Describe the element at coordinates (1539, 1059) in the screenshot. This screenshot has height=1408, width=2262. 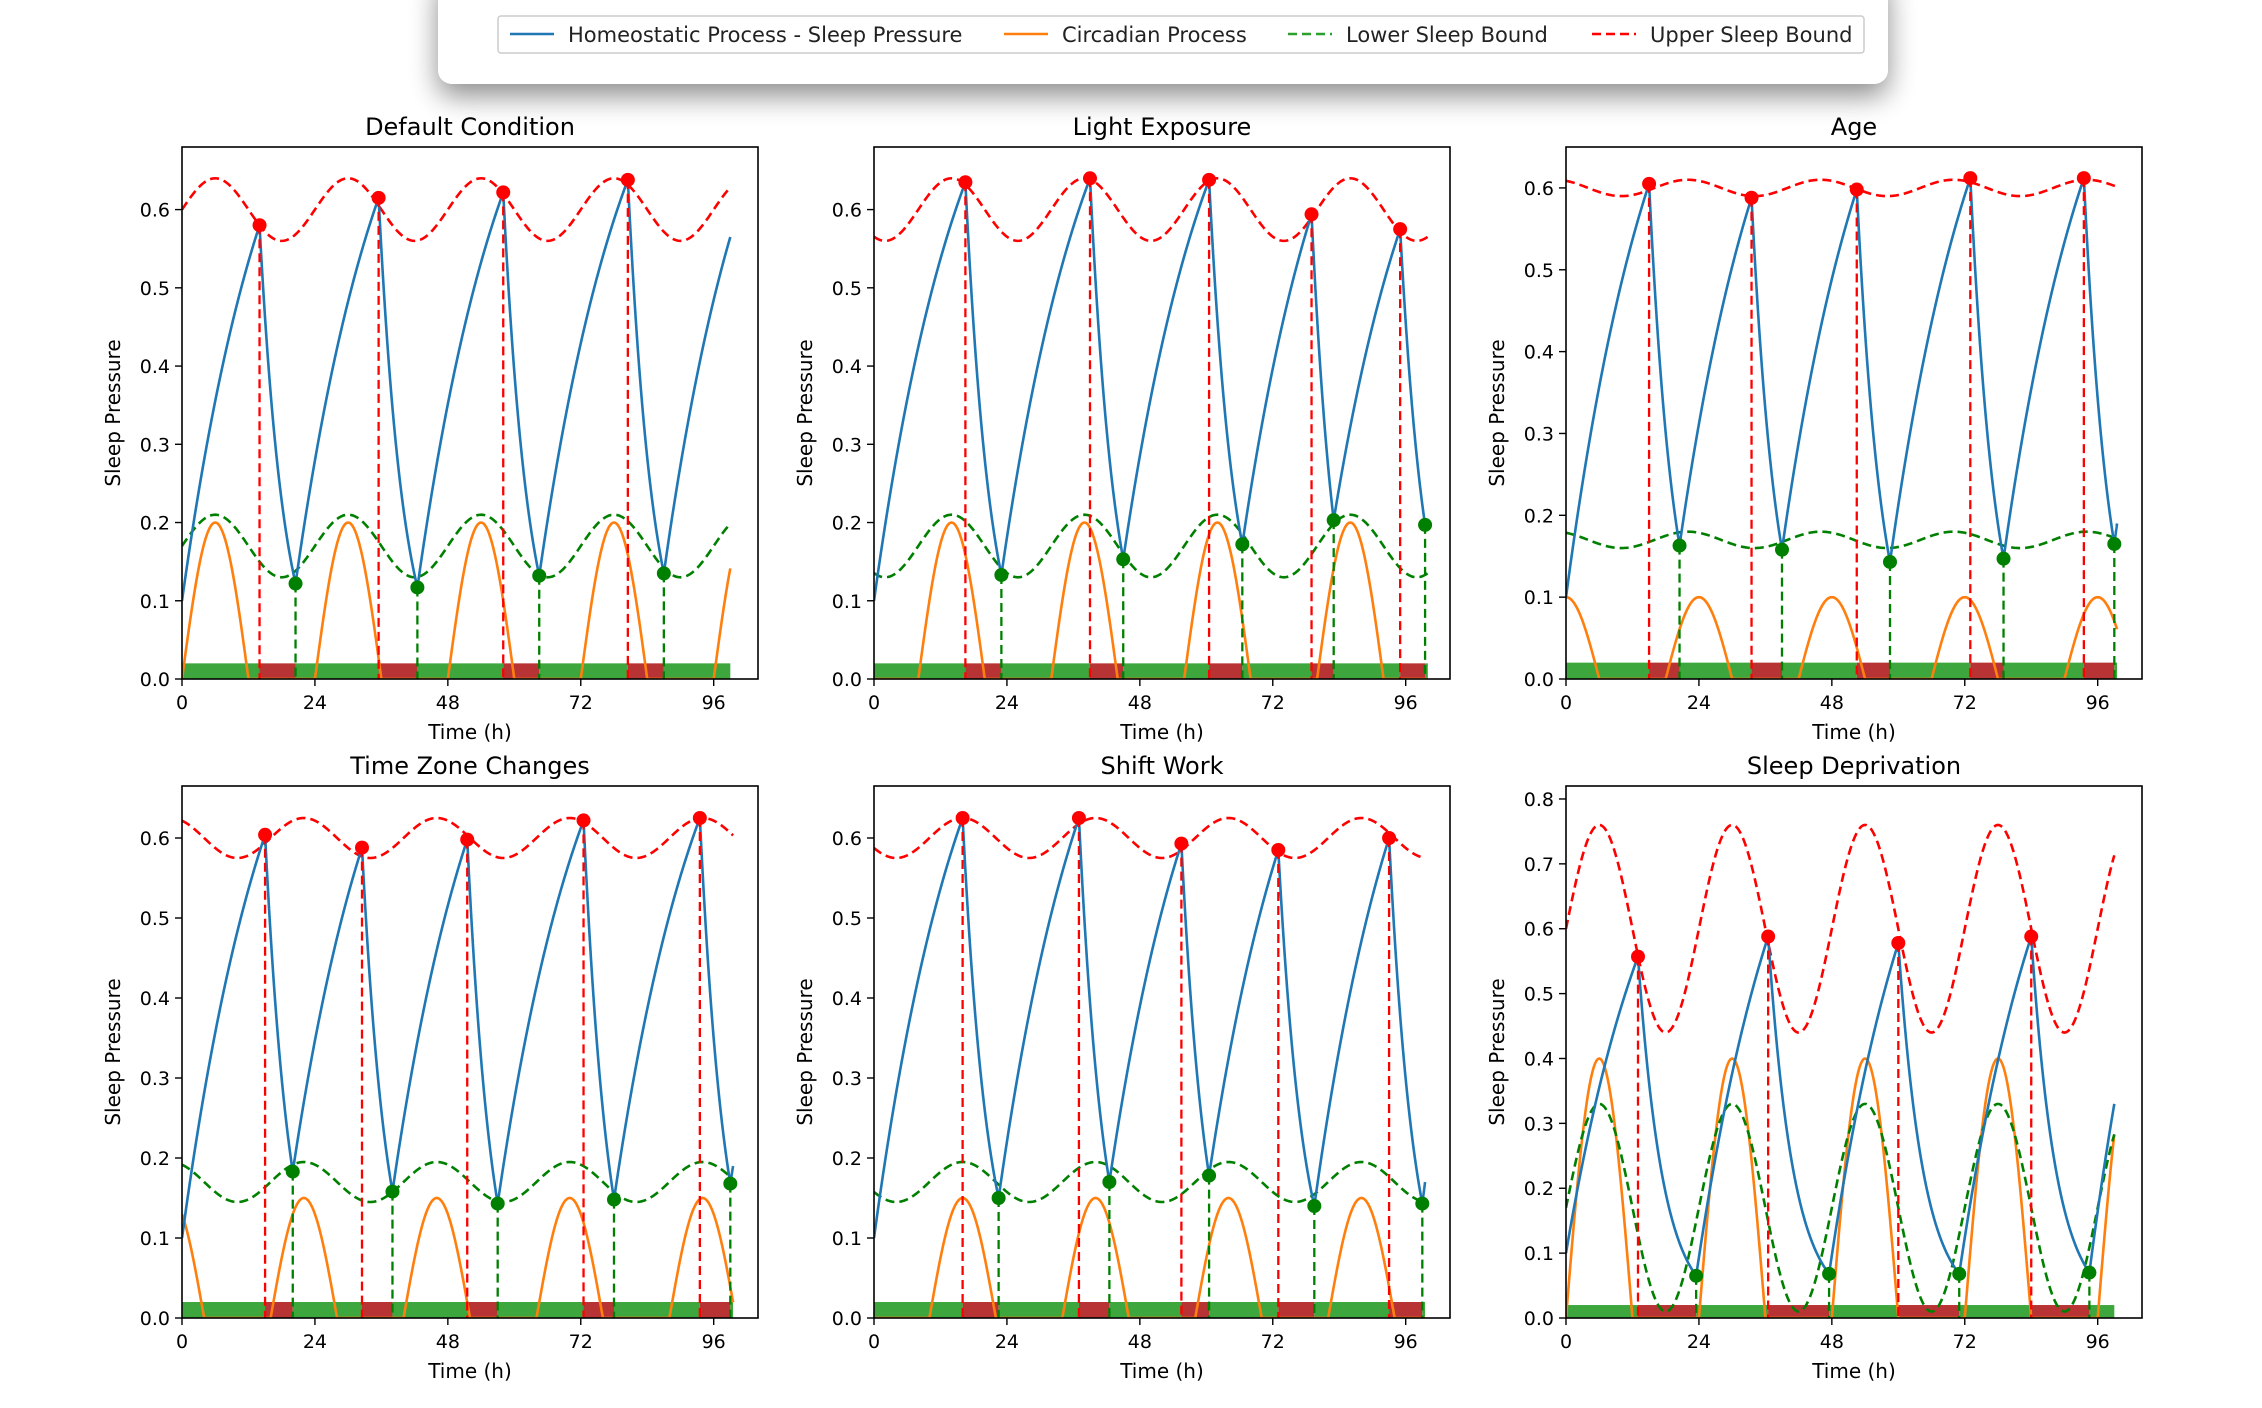
I see `y-tick-label: 0.4` at that location.